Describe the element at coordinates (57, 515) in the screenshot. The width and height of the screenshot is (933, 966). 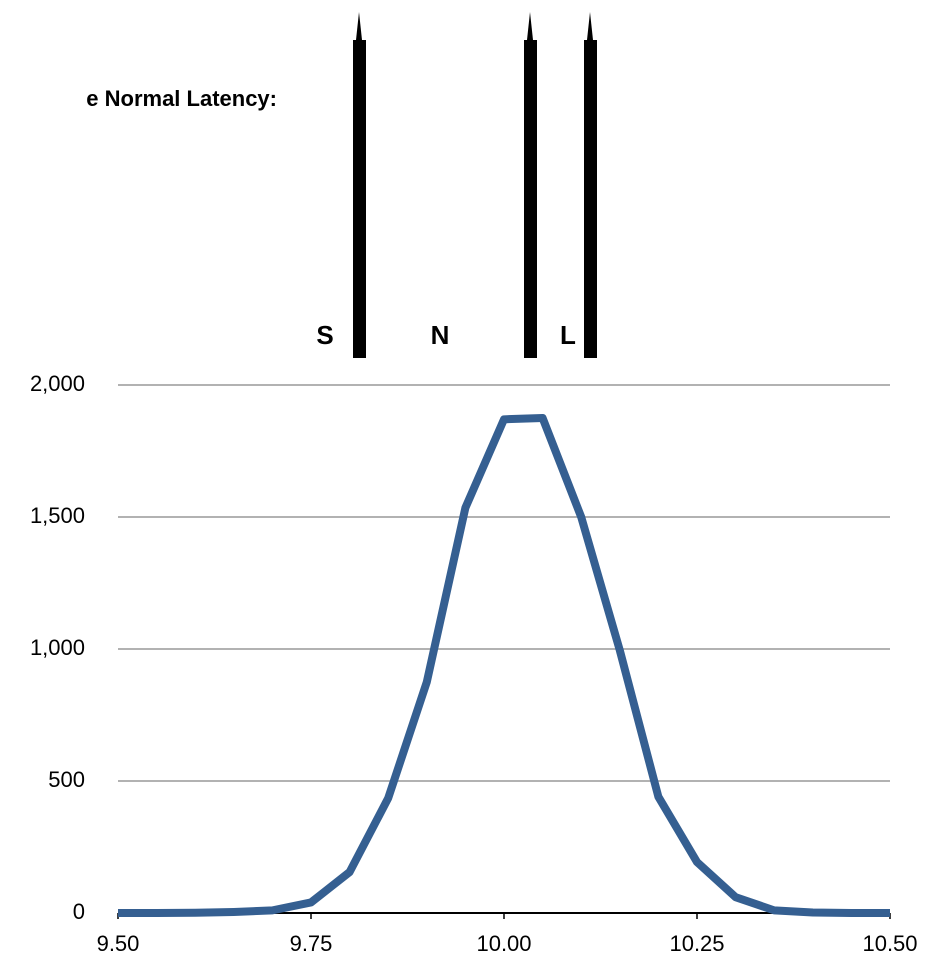
I see `y-tick-label: 1,500` at that location.